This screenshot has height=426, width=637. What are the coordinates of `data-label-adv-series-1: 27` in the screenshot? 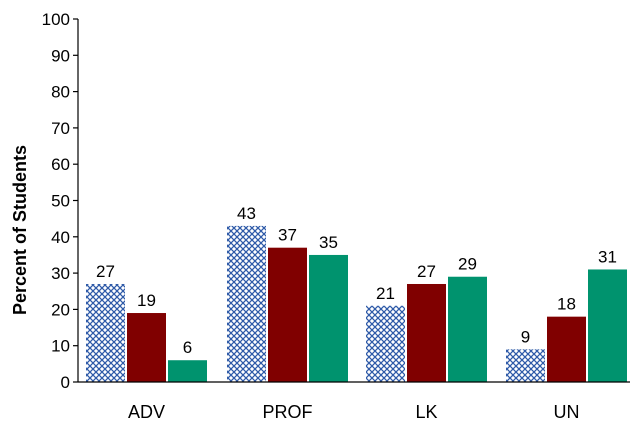 It's located at (105, 271).